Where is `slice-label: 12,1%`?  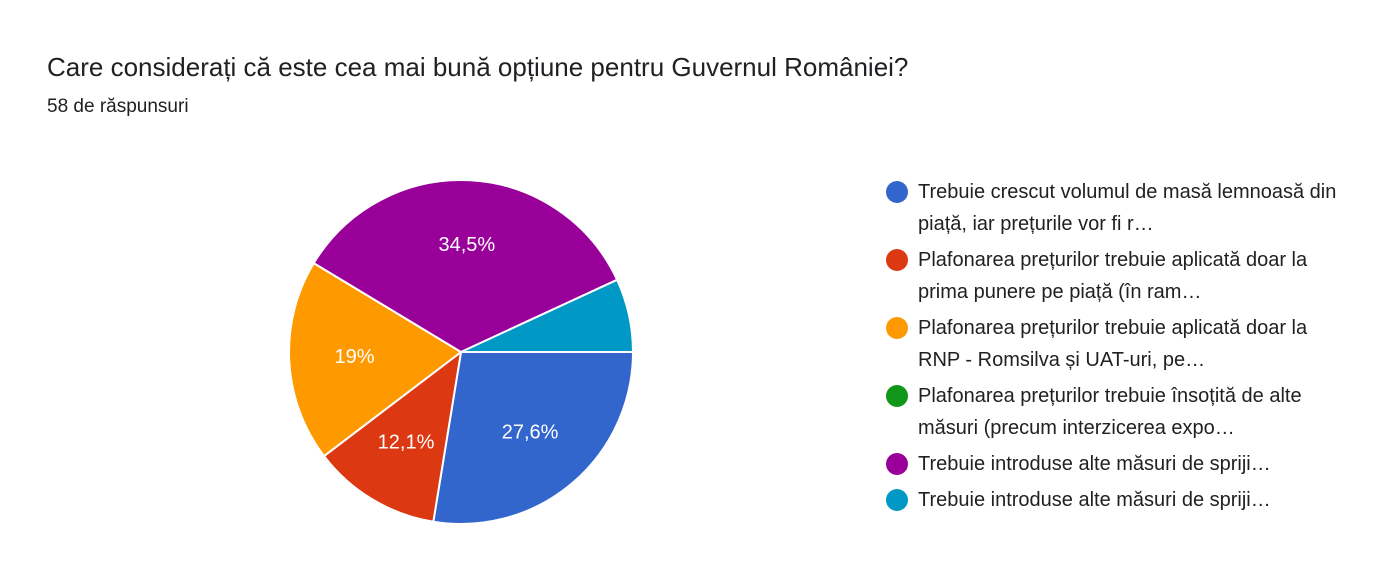
slice-label: 12,1% is located at coordinates (406, 443).